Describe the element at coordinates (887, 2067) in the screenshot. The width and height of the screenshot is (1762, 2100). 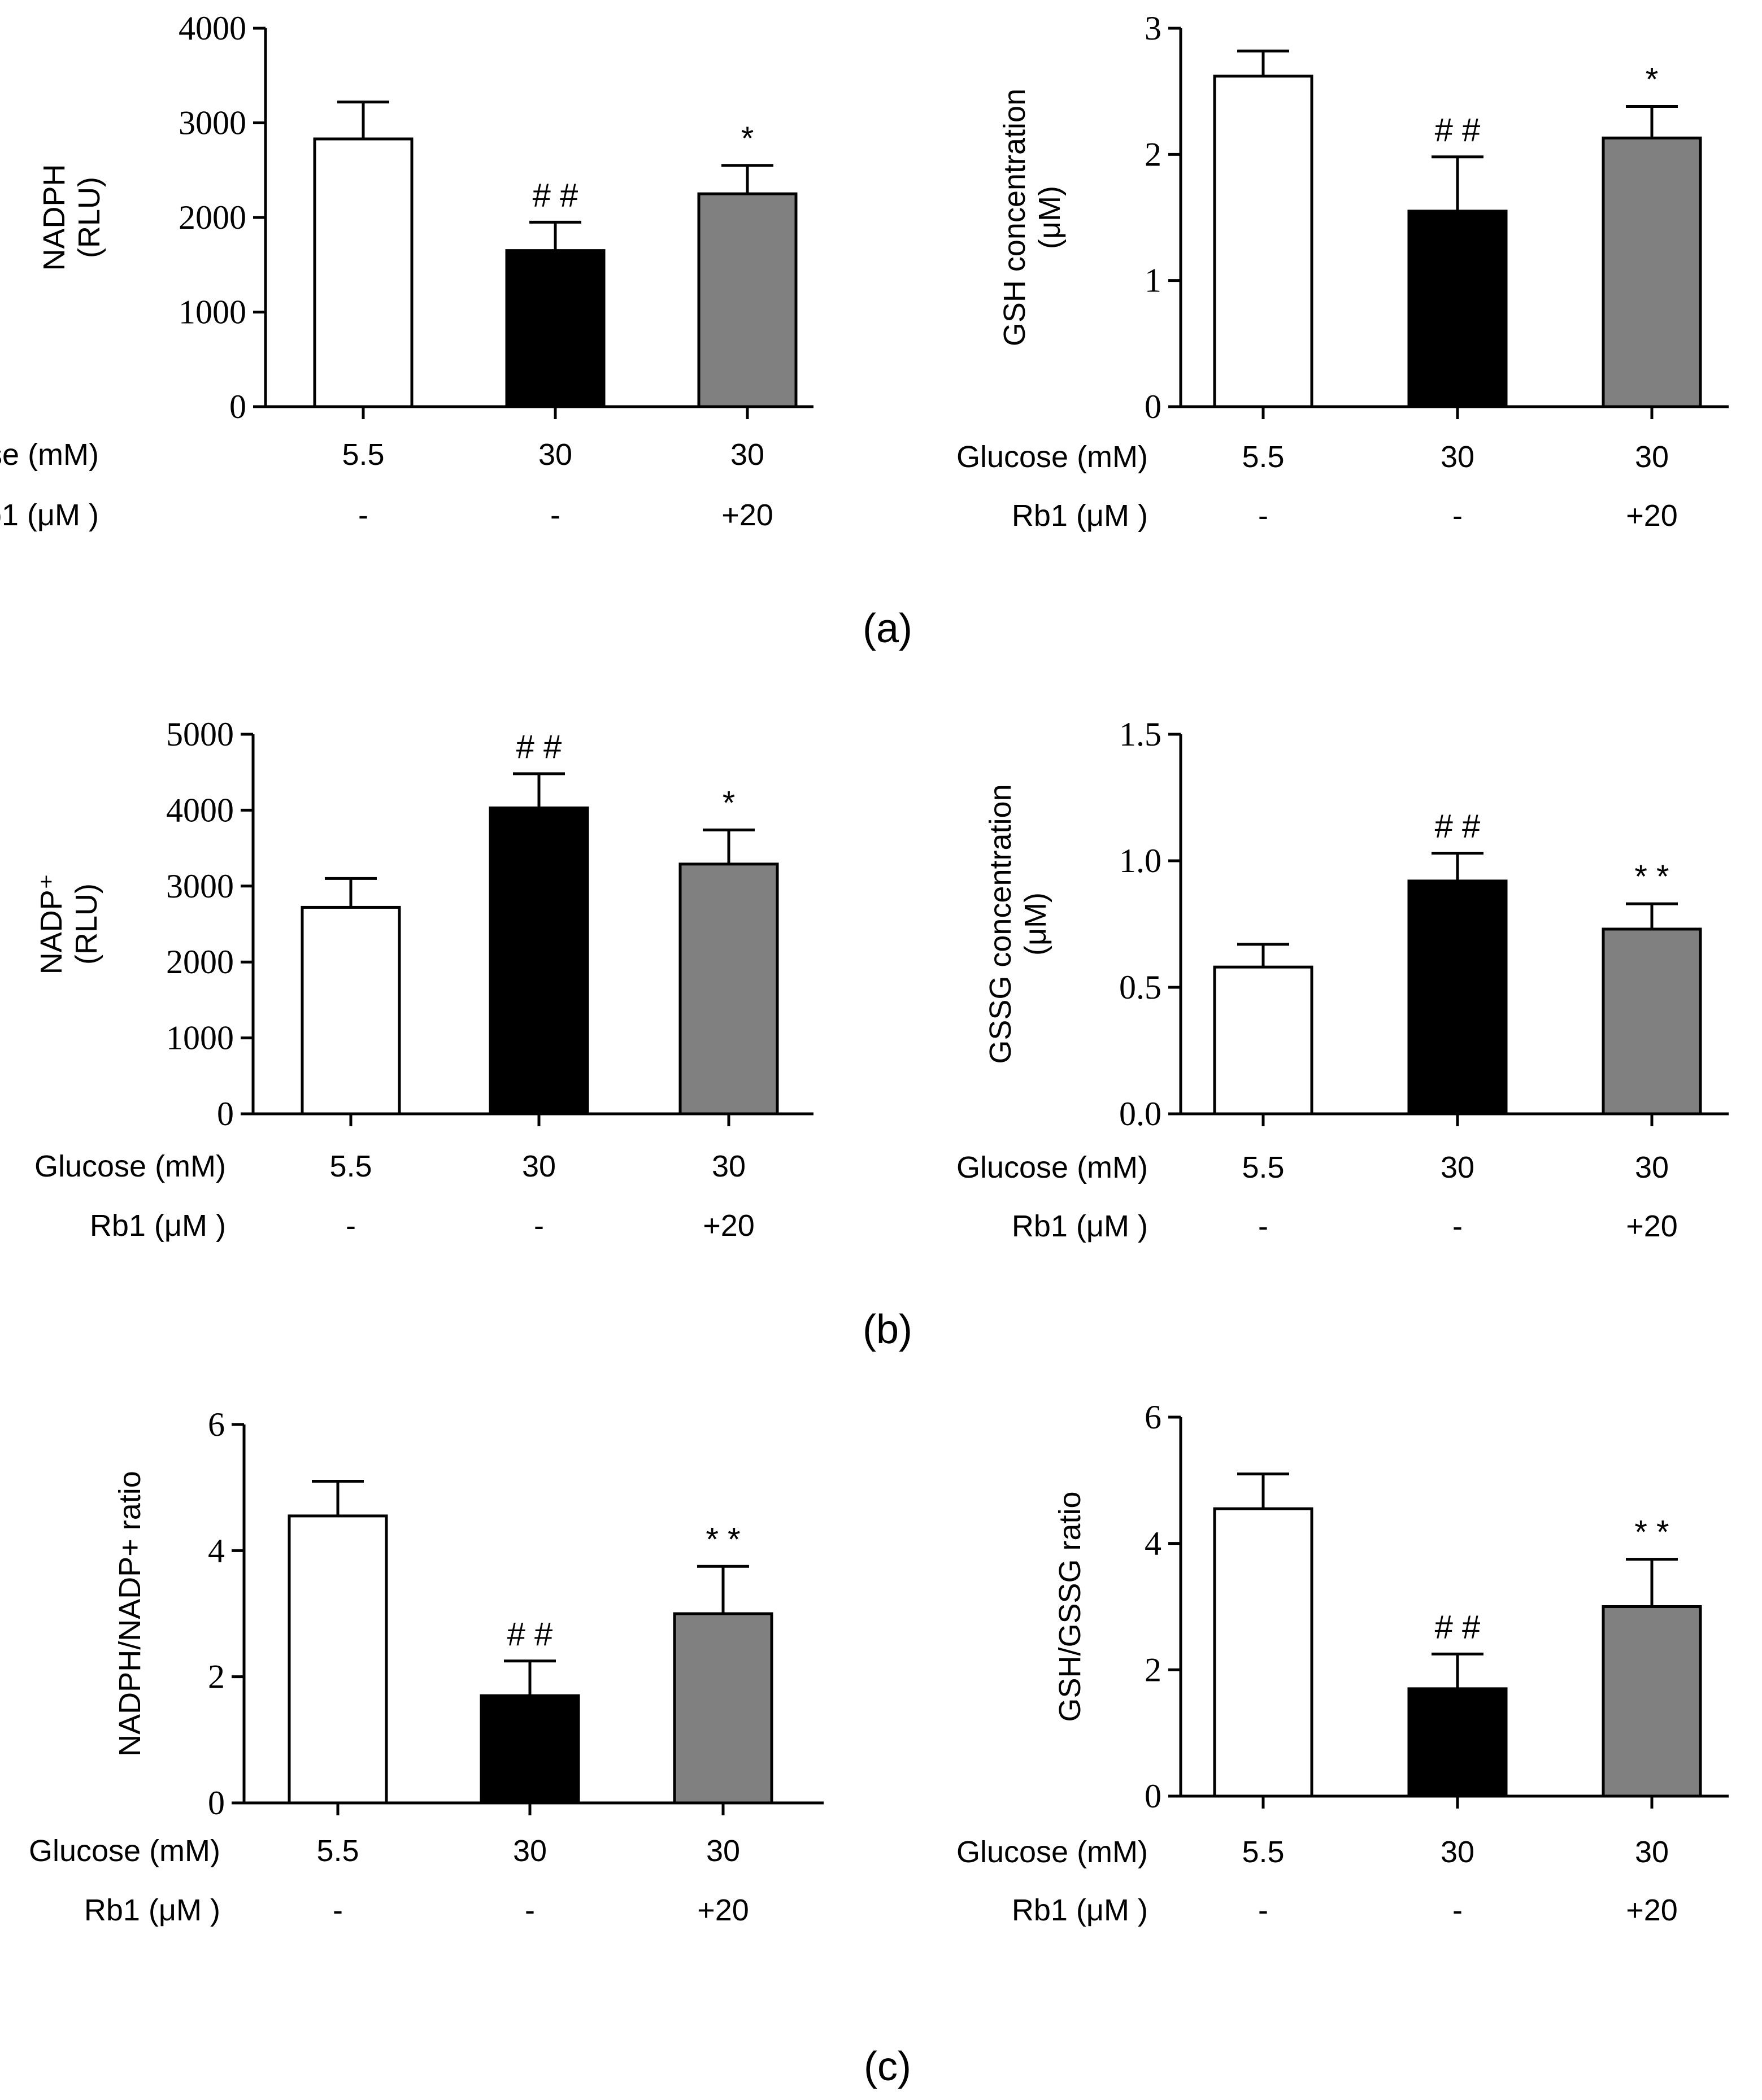
I see `panel-label-c: (c)` at that location.